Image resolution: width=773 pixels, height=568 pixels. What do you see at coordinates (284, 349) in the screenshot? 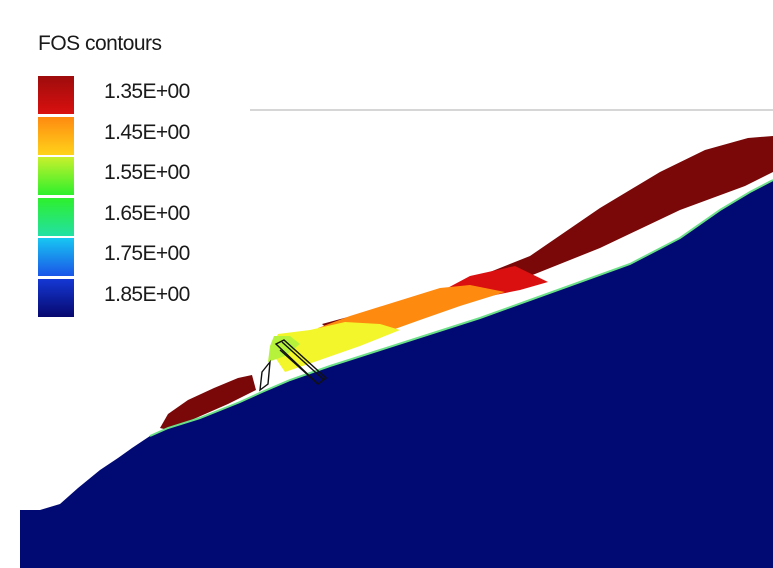
I see `slip-zone-green` at bounding box center [284, 349].